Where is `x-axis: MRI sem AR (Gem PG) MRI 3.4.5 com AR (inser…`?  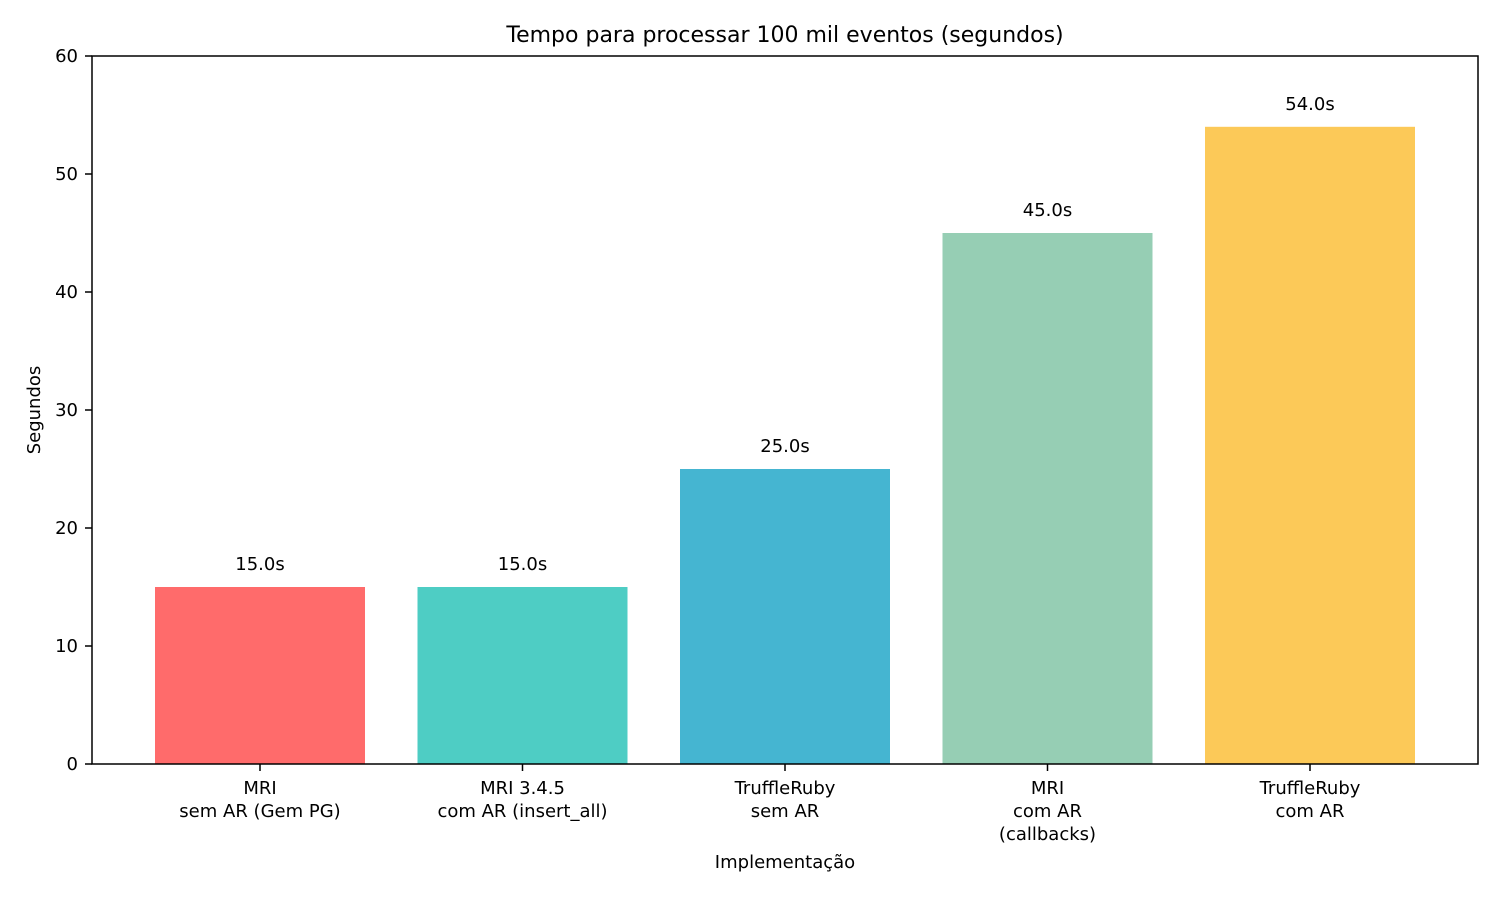
x-axis: MRI sem AR (Gem PG) MRI 3.4.5 com AR (inser… is located at coordinates (770, 804).